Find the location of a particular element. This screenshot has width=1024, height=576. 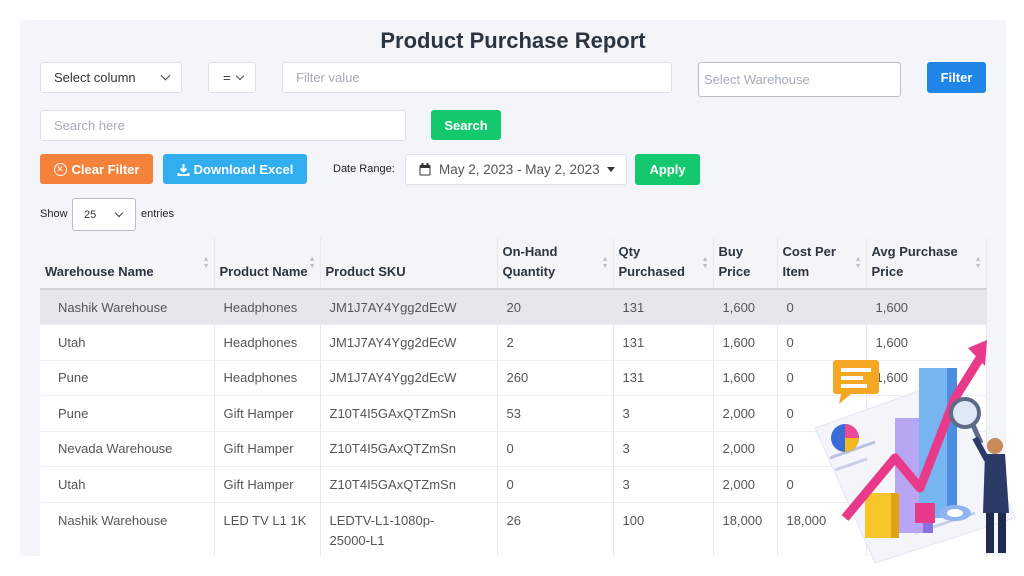

cell-qty: 100 is located at coordinates (663, 529).